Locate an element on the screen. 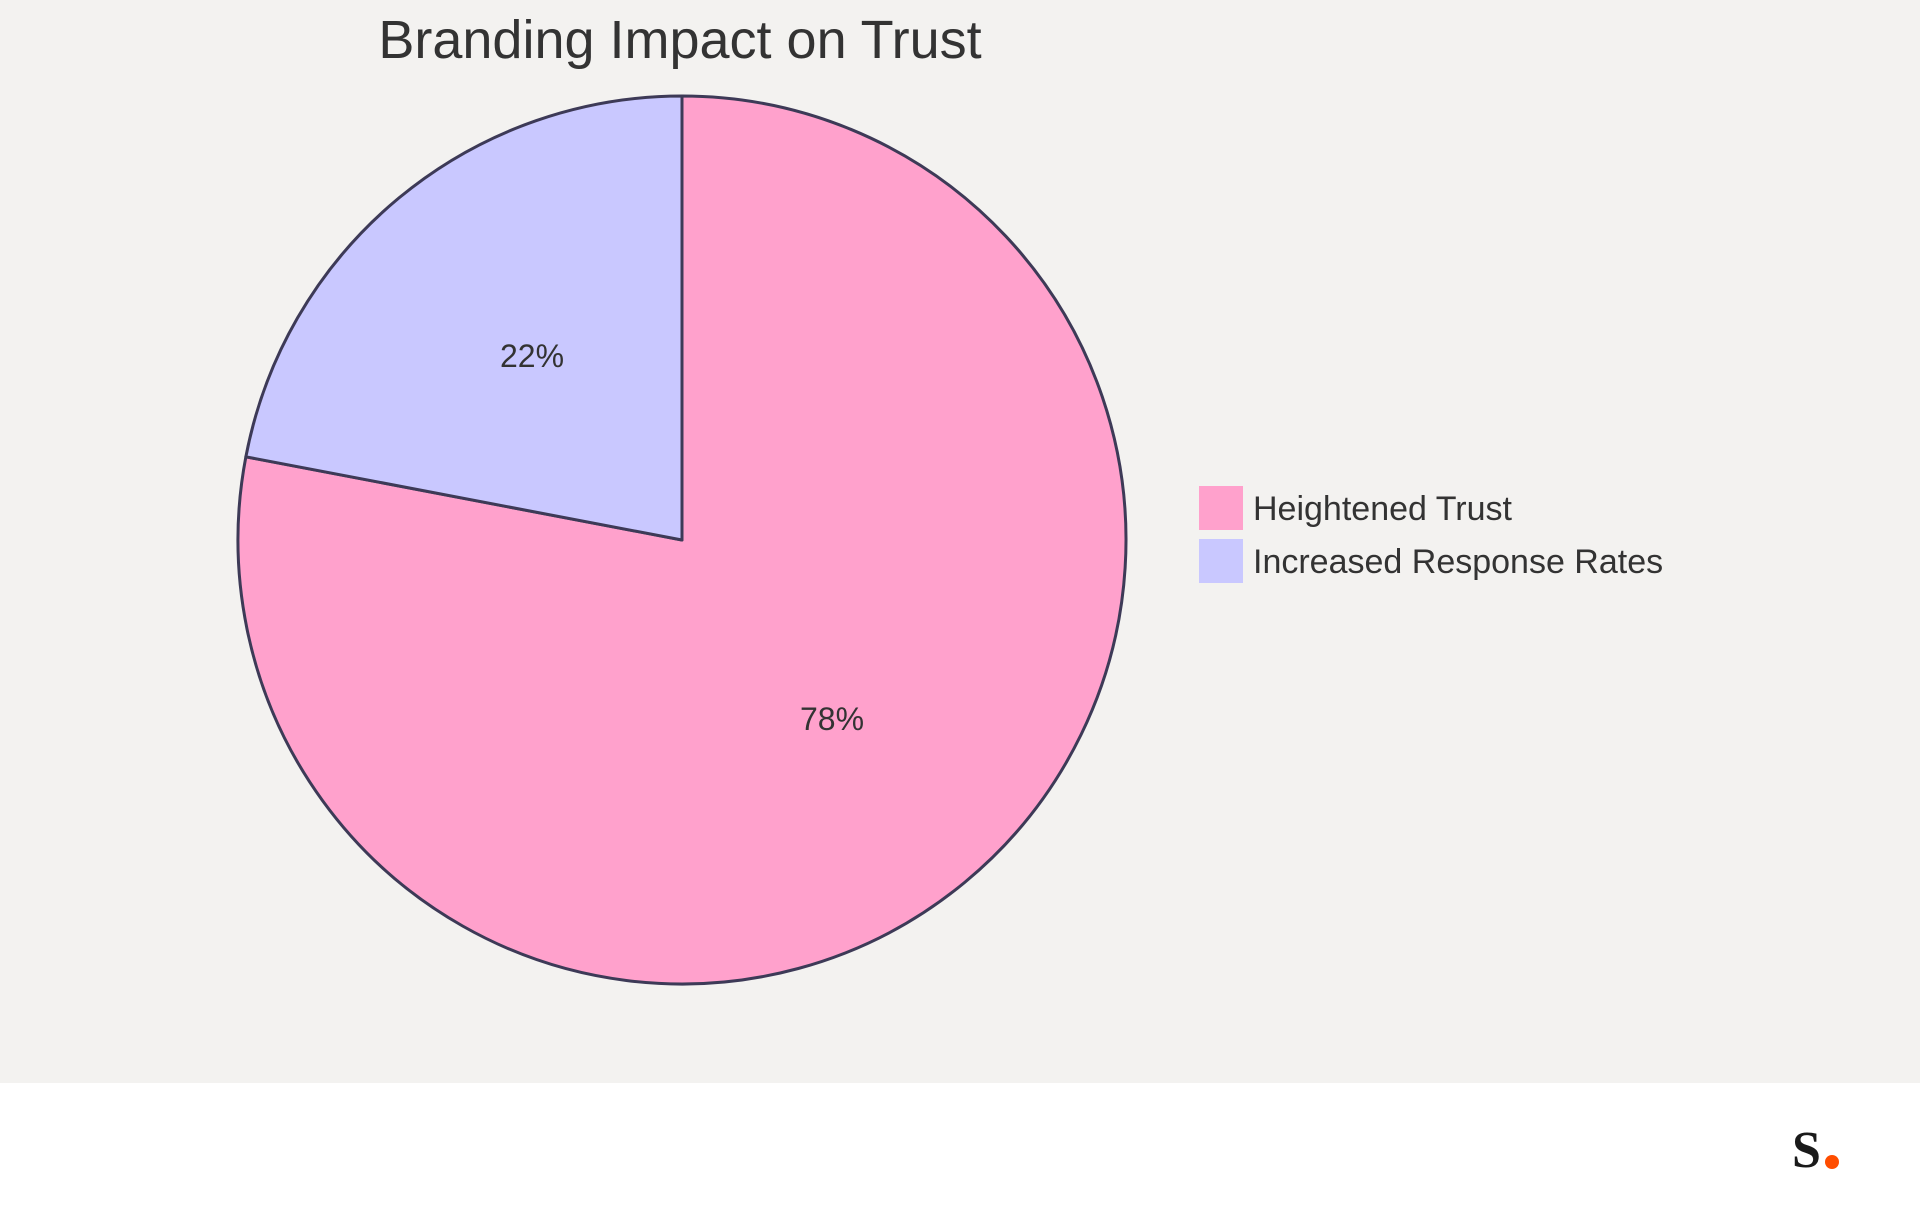 This screenshot has width=1920, height=1215. brand-logo-dot is located at coordinates (1832, 1162).